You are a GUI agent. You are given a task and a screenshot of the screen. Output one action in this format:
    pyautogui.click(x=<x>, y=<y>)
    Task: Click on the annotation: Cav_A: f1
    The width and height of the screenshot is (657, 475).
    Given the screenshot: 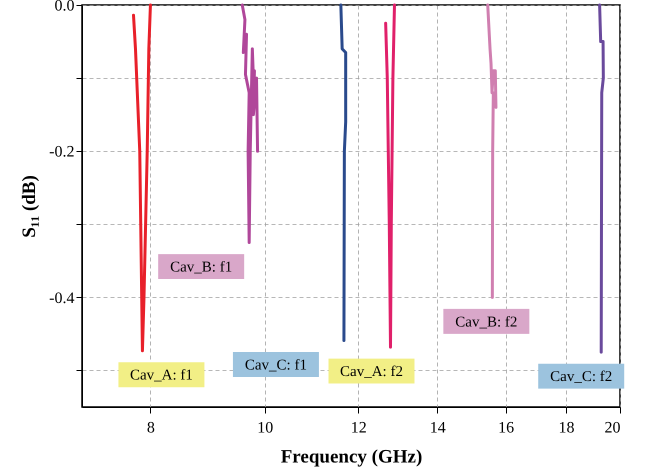 What is the action you would take?
    pyautogui.click(x=161, y=376)
    